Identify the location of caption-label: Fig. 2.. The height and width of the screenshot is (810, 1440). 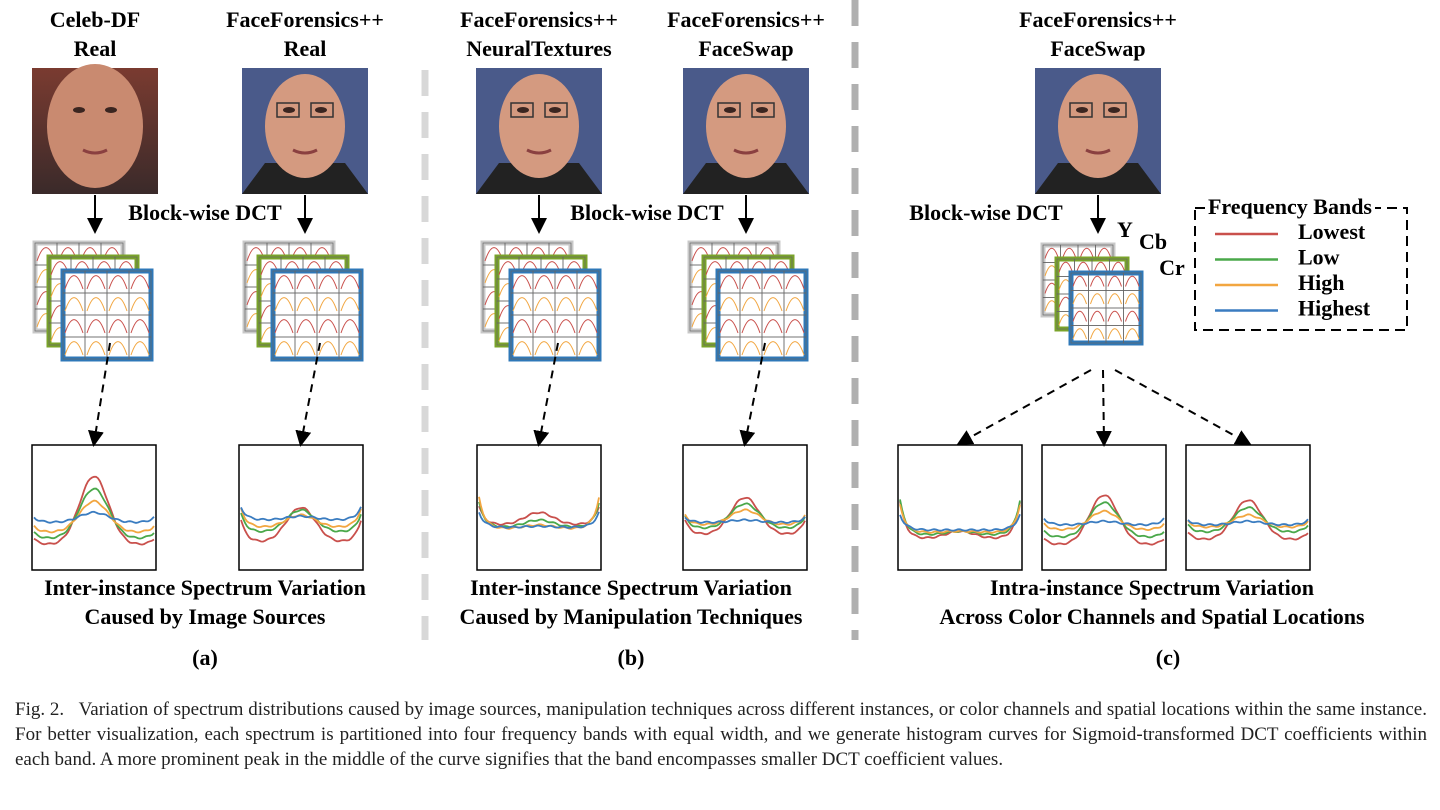
(40, 709).